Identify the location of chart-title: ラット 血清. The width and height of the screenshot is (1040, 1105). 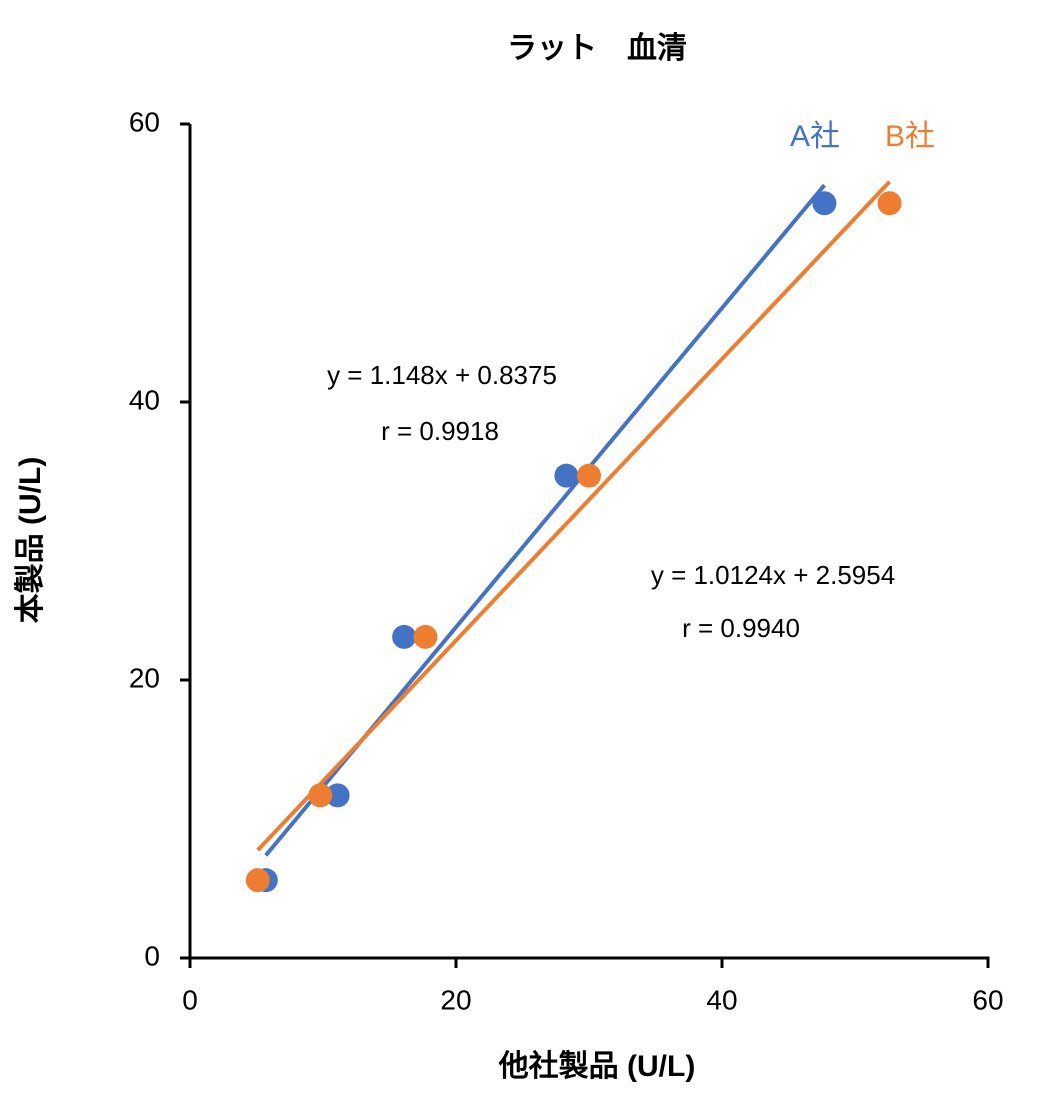
(597, 48).